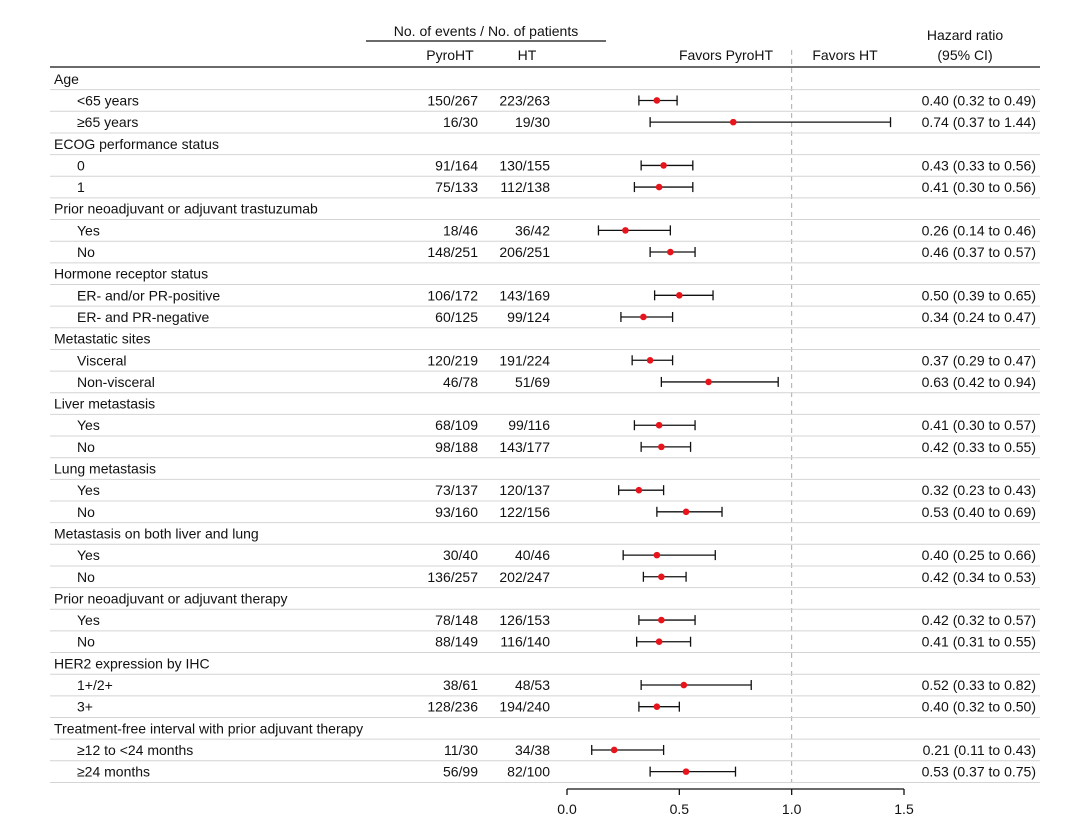 This screenshot has width=1080, height=824. Describe the element at coordinates (545, 272) in the screenshot. I see `group-row: Hormone receptor status` at that location.